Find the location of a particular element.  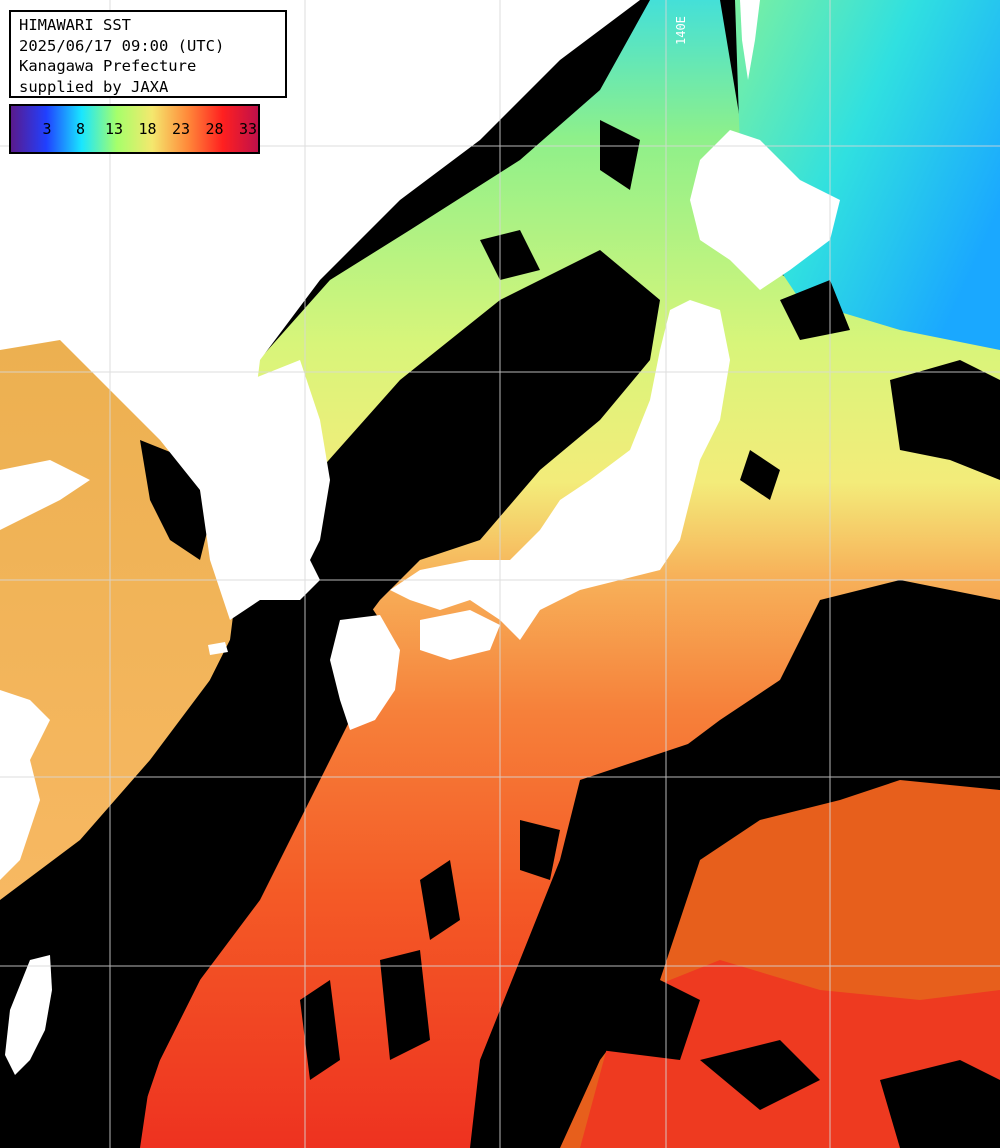

legend-label: 23 is located at coordinates (181, 129).